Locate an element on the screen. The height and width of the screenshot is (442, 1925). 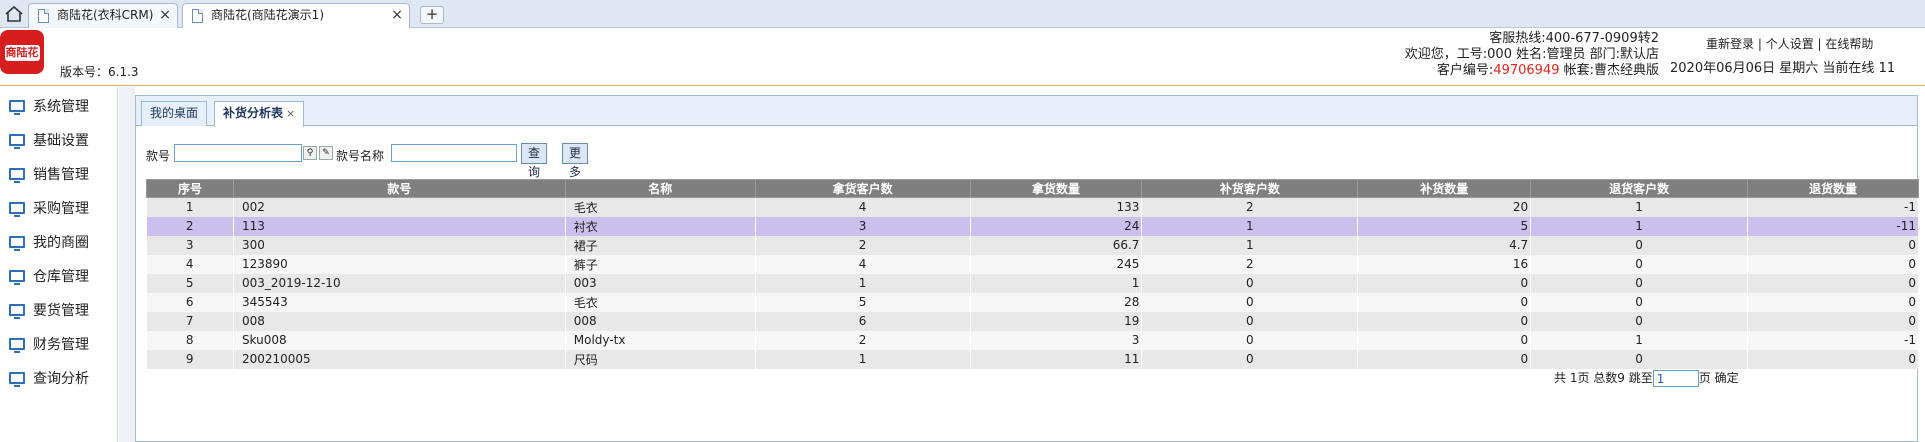
return-qty-cell: -1 is located at coordinates (1833, 207).